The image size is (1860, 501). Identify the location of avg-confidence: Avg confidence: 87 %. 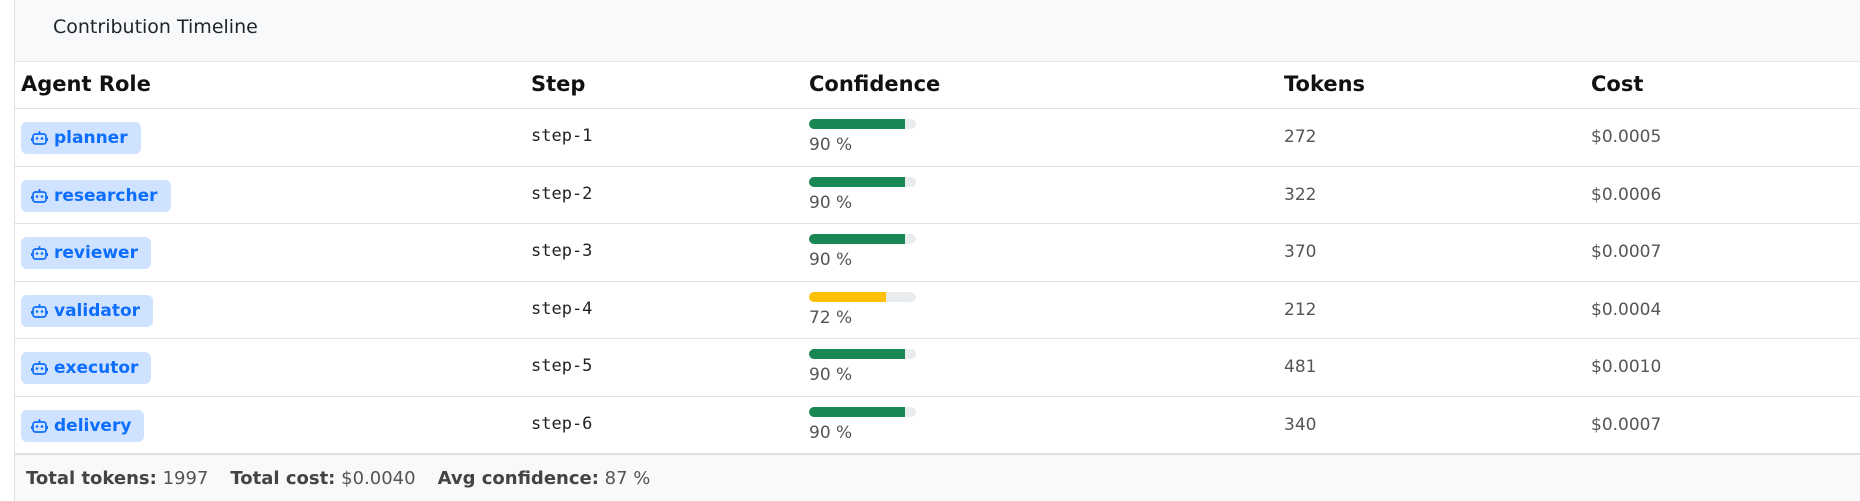
(544, 478).